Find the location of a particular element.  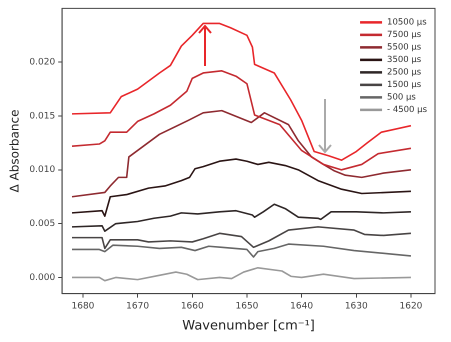

legend-label: 5500 µs is located at coordinates (404, 47).